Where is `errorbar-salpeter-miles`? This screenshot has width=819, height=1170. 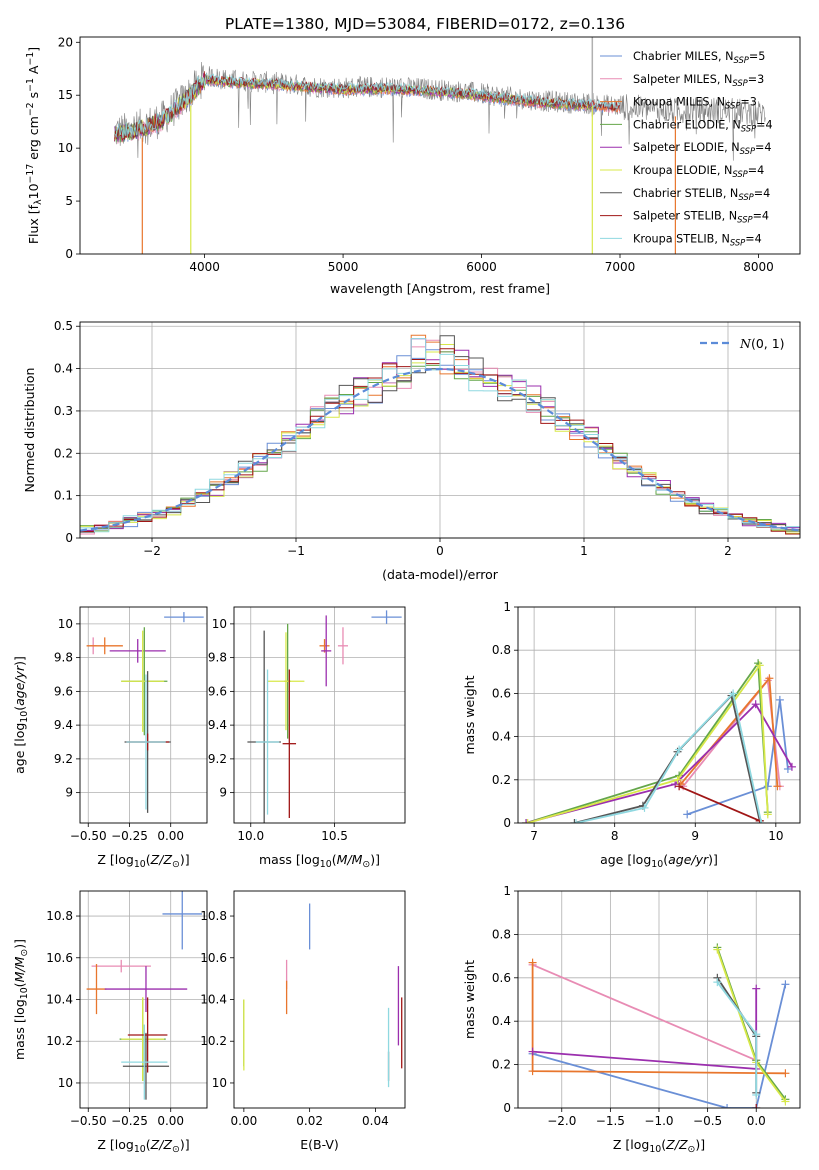
errorbar-salpeter-miles is located at coordinates (121, 966).